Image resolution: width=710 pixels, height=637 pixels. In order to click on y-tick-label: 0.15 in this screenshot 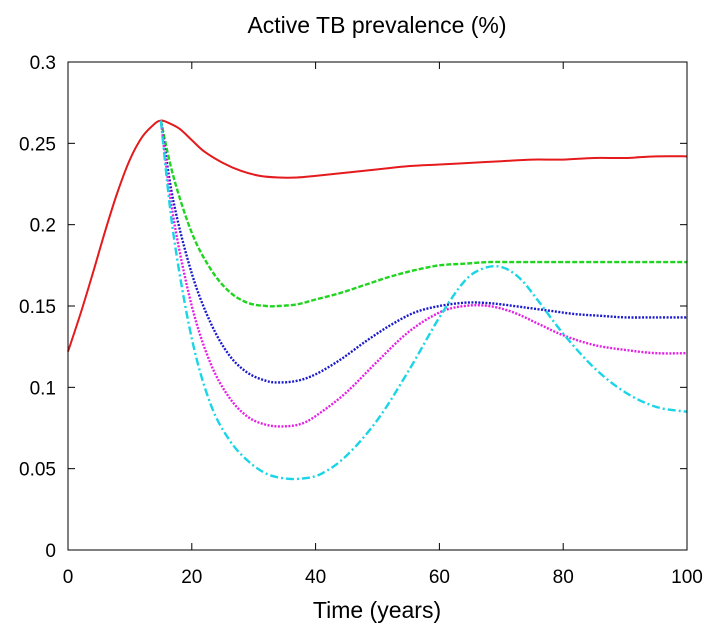, I will do `click(37, 307)`.